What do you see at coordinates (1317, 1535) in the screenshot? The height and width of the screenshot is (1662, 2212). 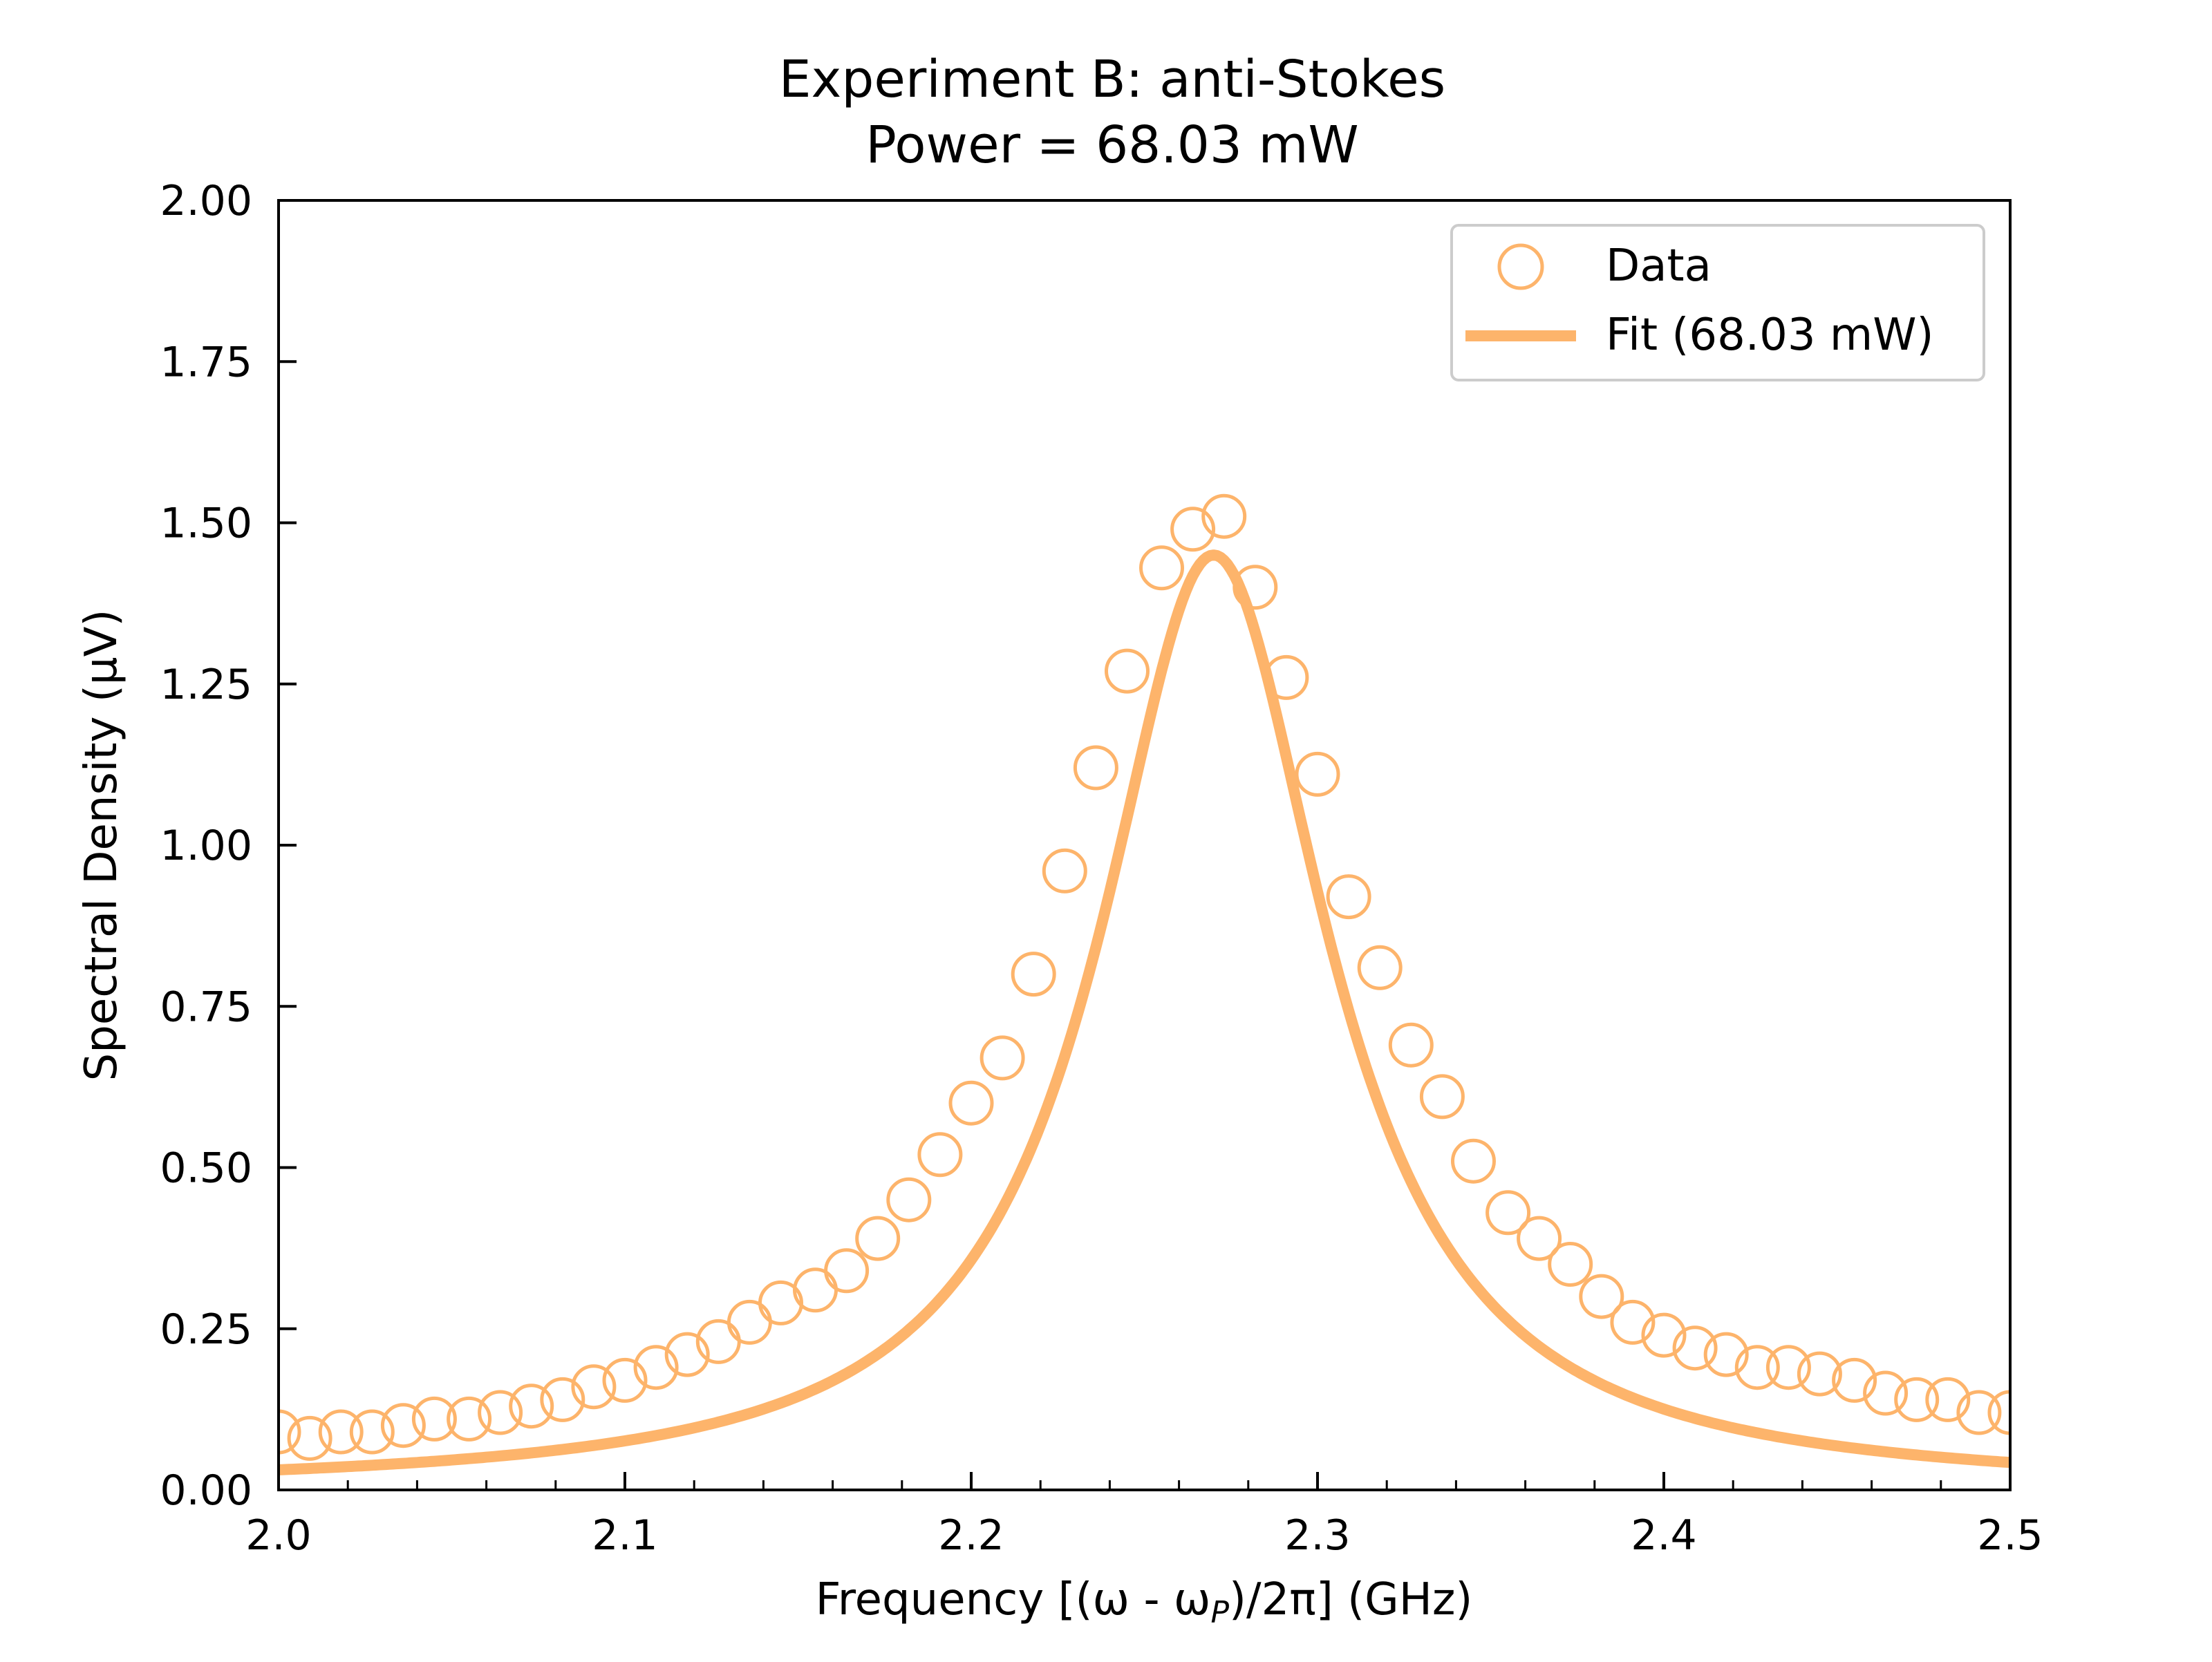 I see `x-tick-label: 2.3` at bounding box center [1317, 1535].